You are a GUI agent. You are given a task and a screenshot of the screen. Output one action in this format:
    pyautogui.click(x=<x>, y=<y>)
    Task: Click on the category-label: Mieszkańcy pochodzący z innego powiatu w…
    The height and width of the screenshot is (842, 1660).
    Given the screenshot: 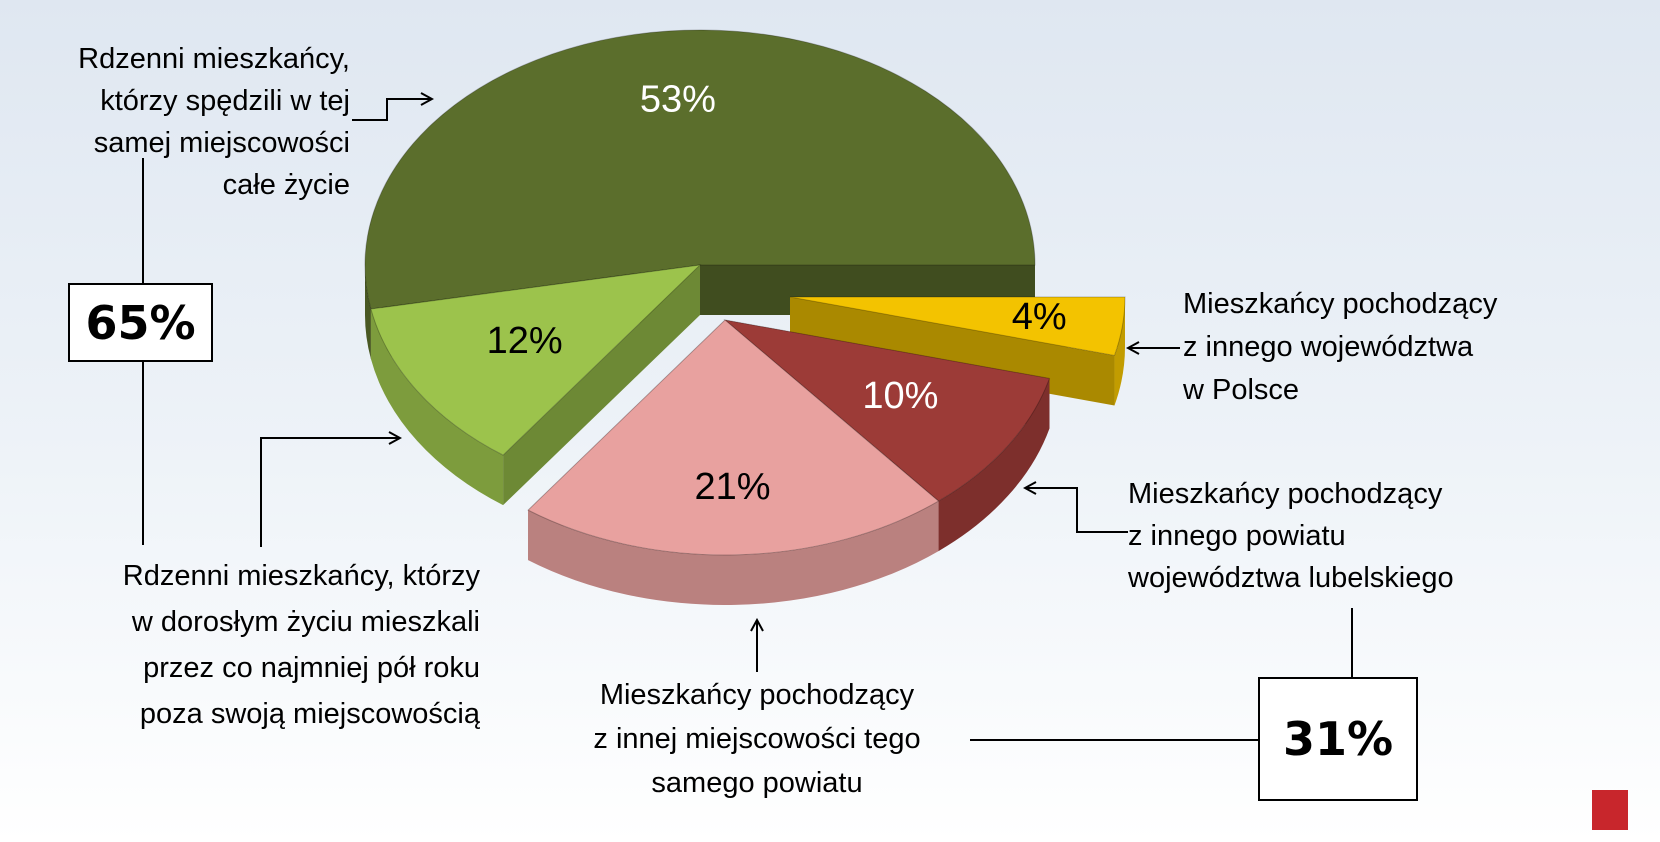 What is the action you would take?
    pyautogui.click(x=1291, y=536)
    